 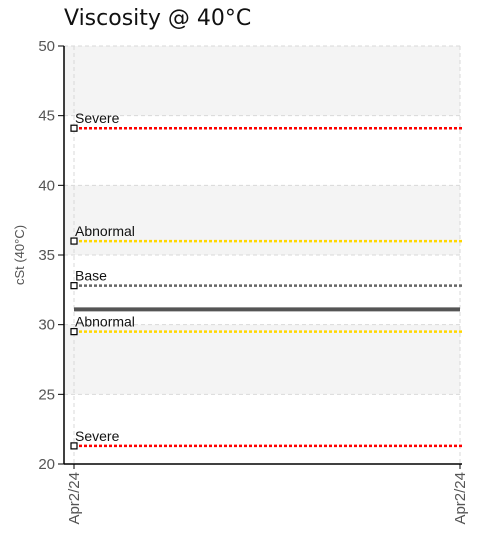 I want to click on limit-labels: Severe Abnormal Base Abnormal Severe, so click(x=102, y=280).